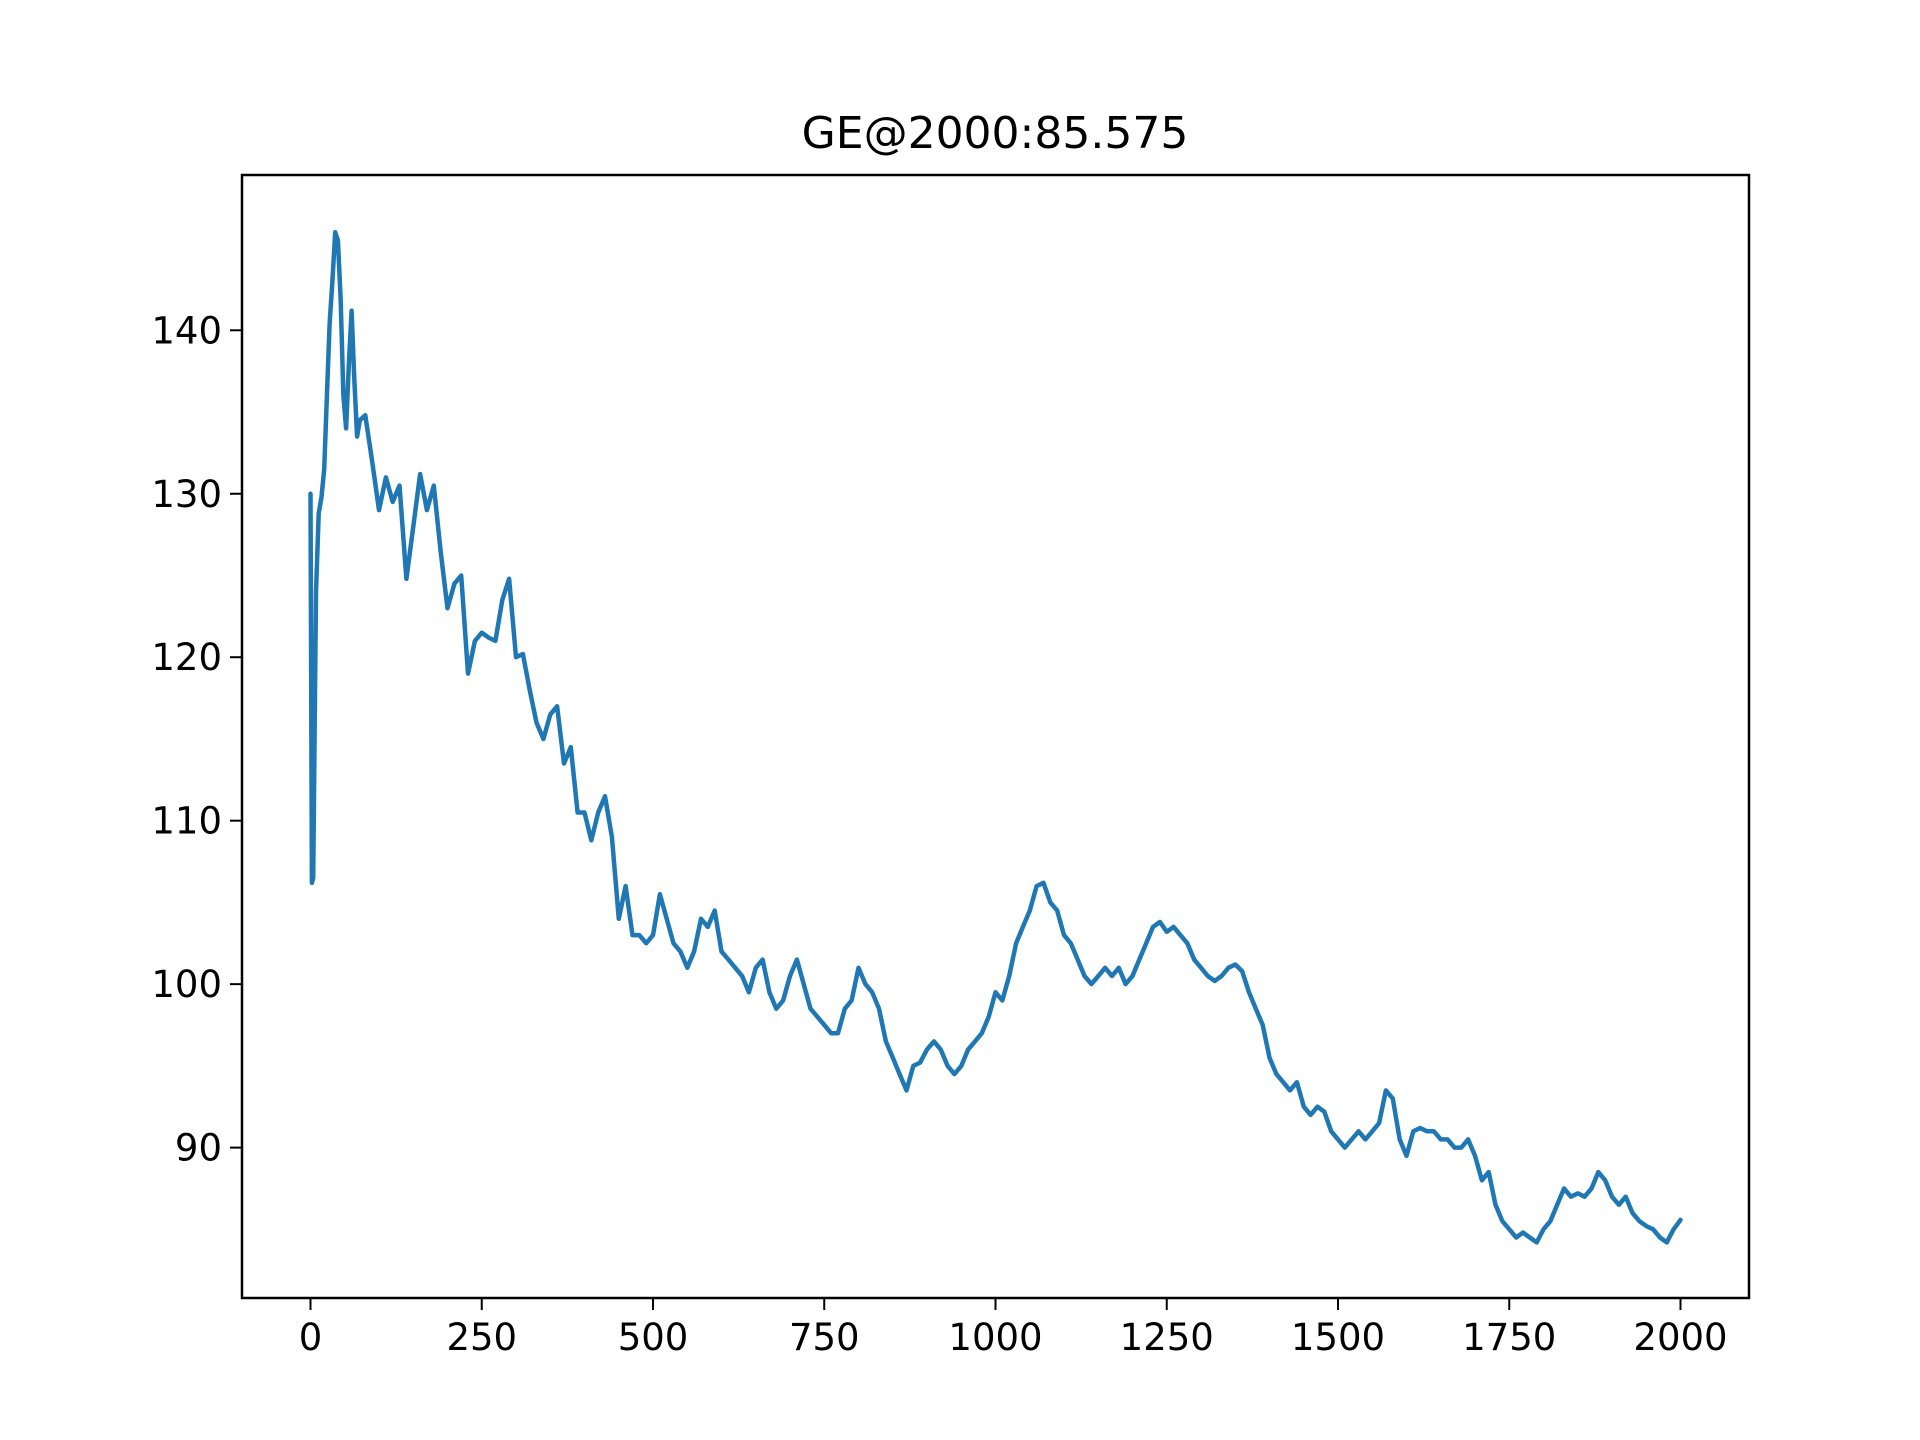 The width and height of the screenshot is (1920, 1440). I want to click on x-tick-label: 2000, so click(1680, 1337).